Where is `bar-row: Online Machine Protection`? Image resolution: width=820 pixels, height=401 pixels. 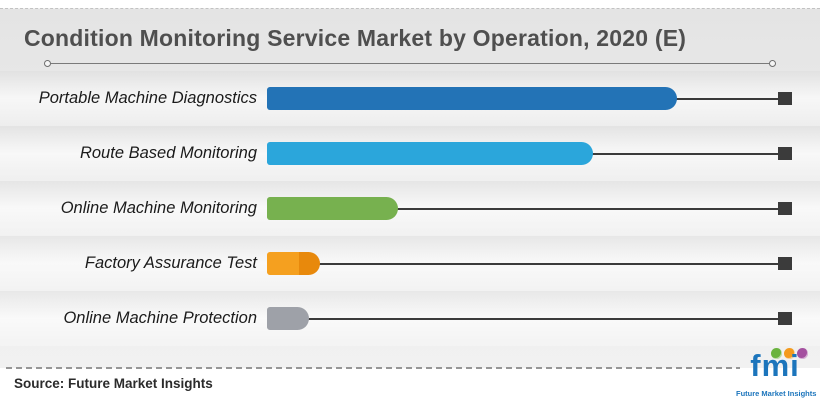 bar-row: Online Machine Protection is located at coordinates (410, 318).